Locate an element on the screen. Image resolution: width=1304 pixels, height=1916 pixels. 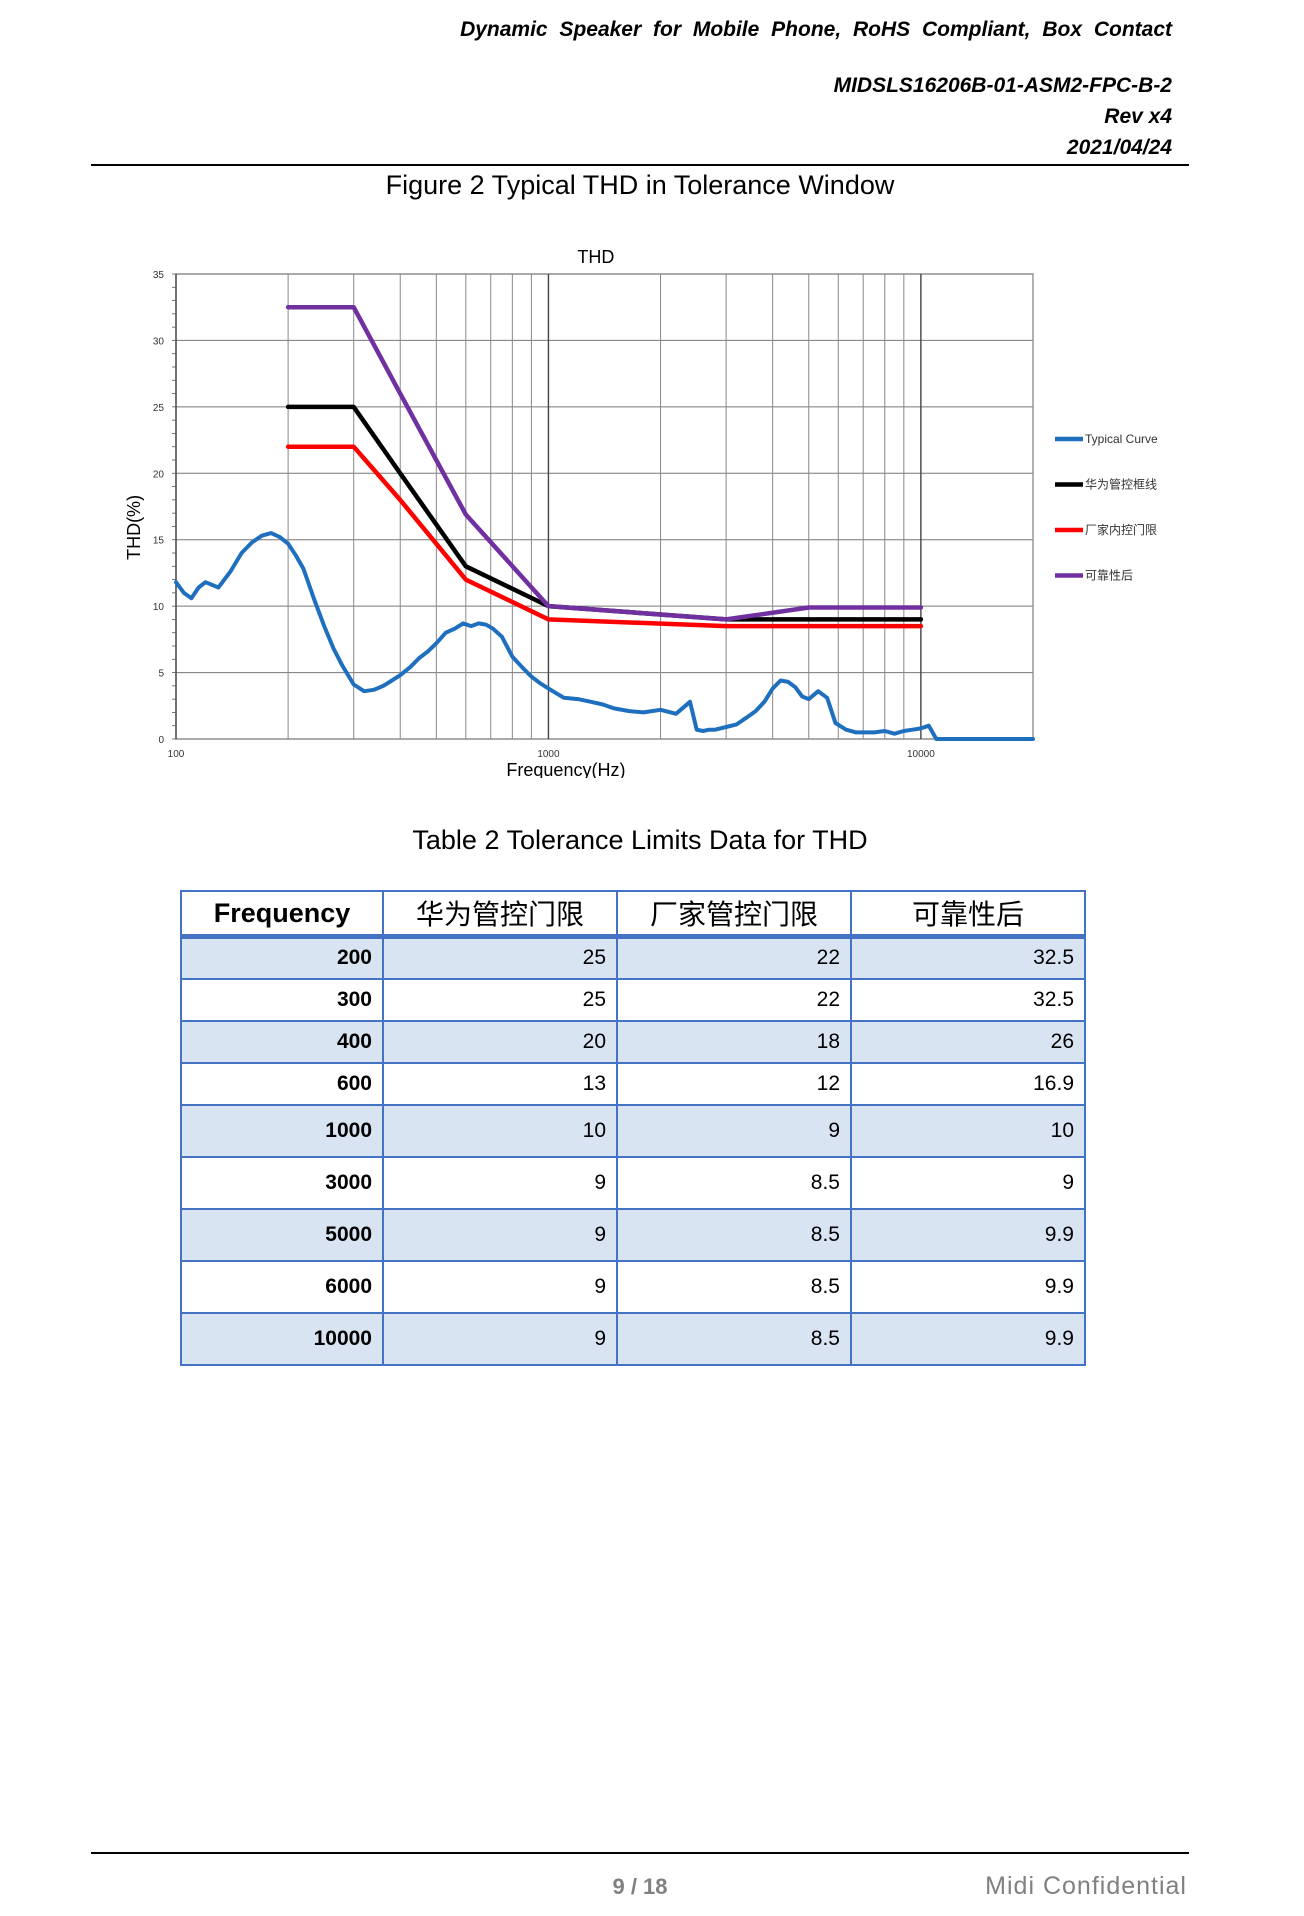
cell-vendor: 12 is located at coordinates (734, 1083).